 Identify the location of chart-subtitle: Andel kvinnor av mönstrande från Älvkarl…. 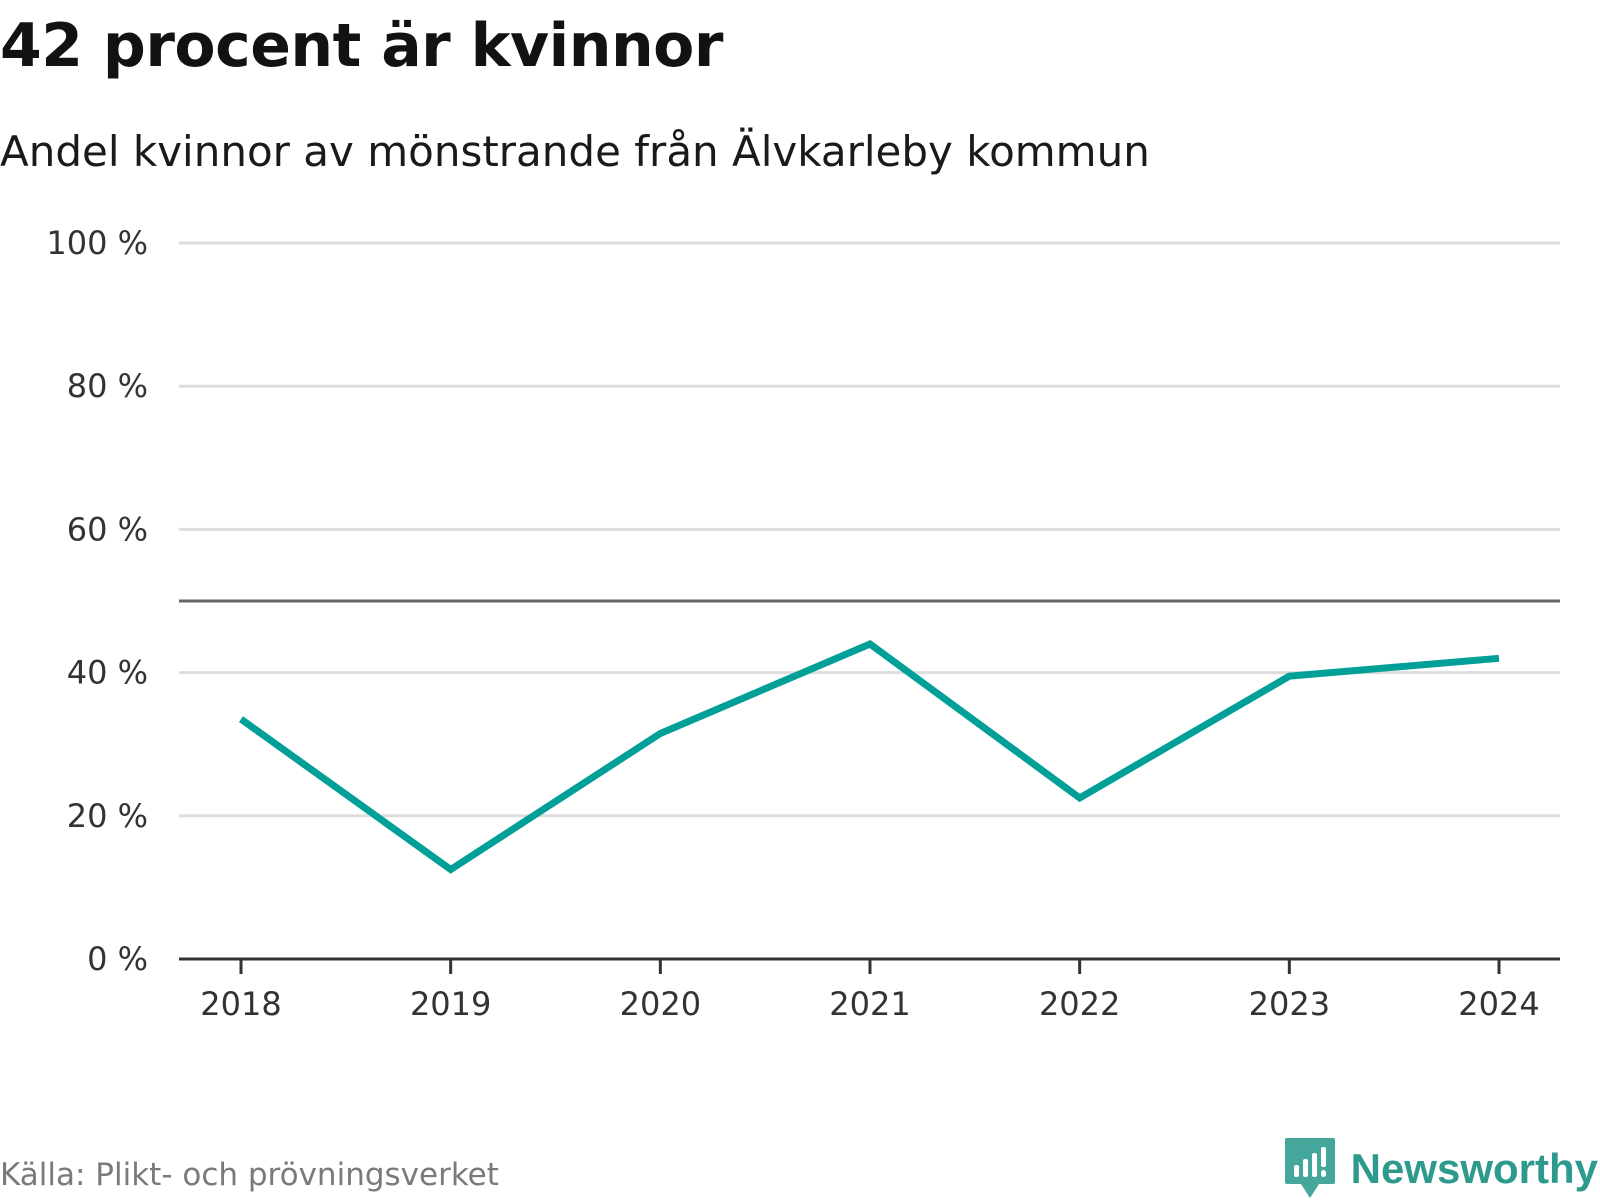
(575, 151).